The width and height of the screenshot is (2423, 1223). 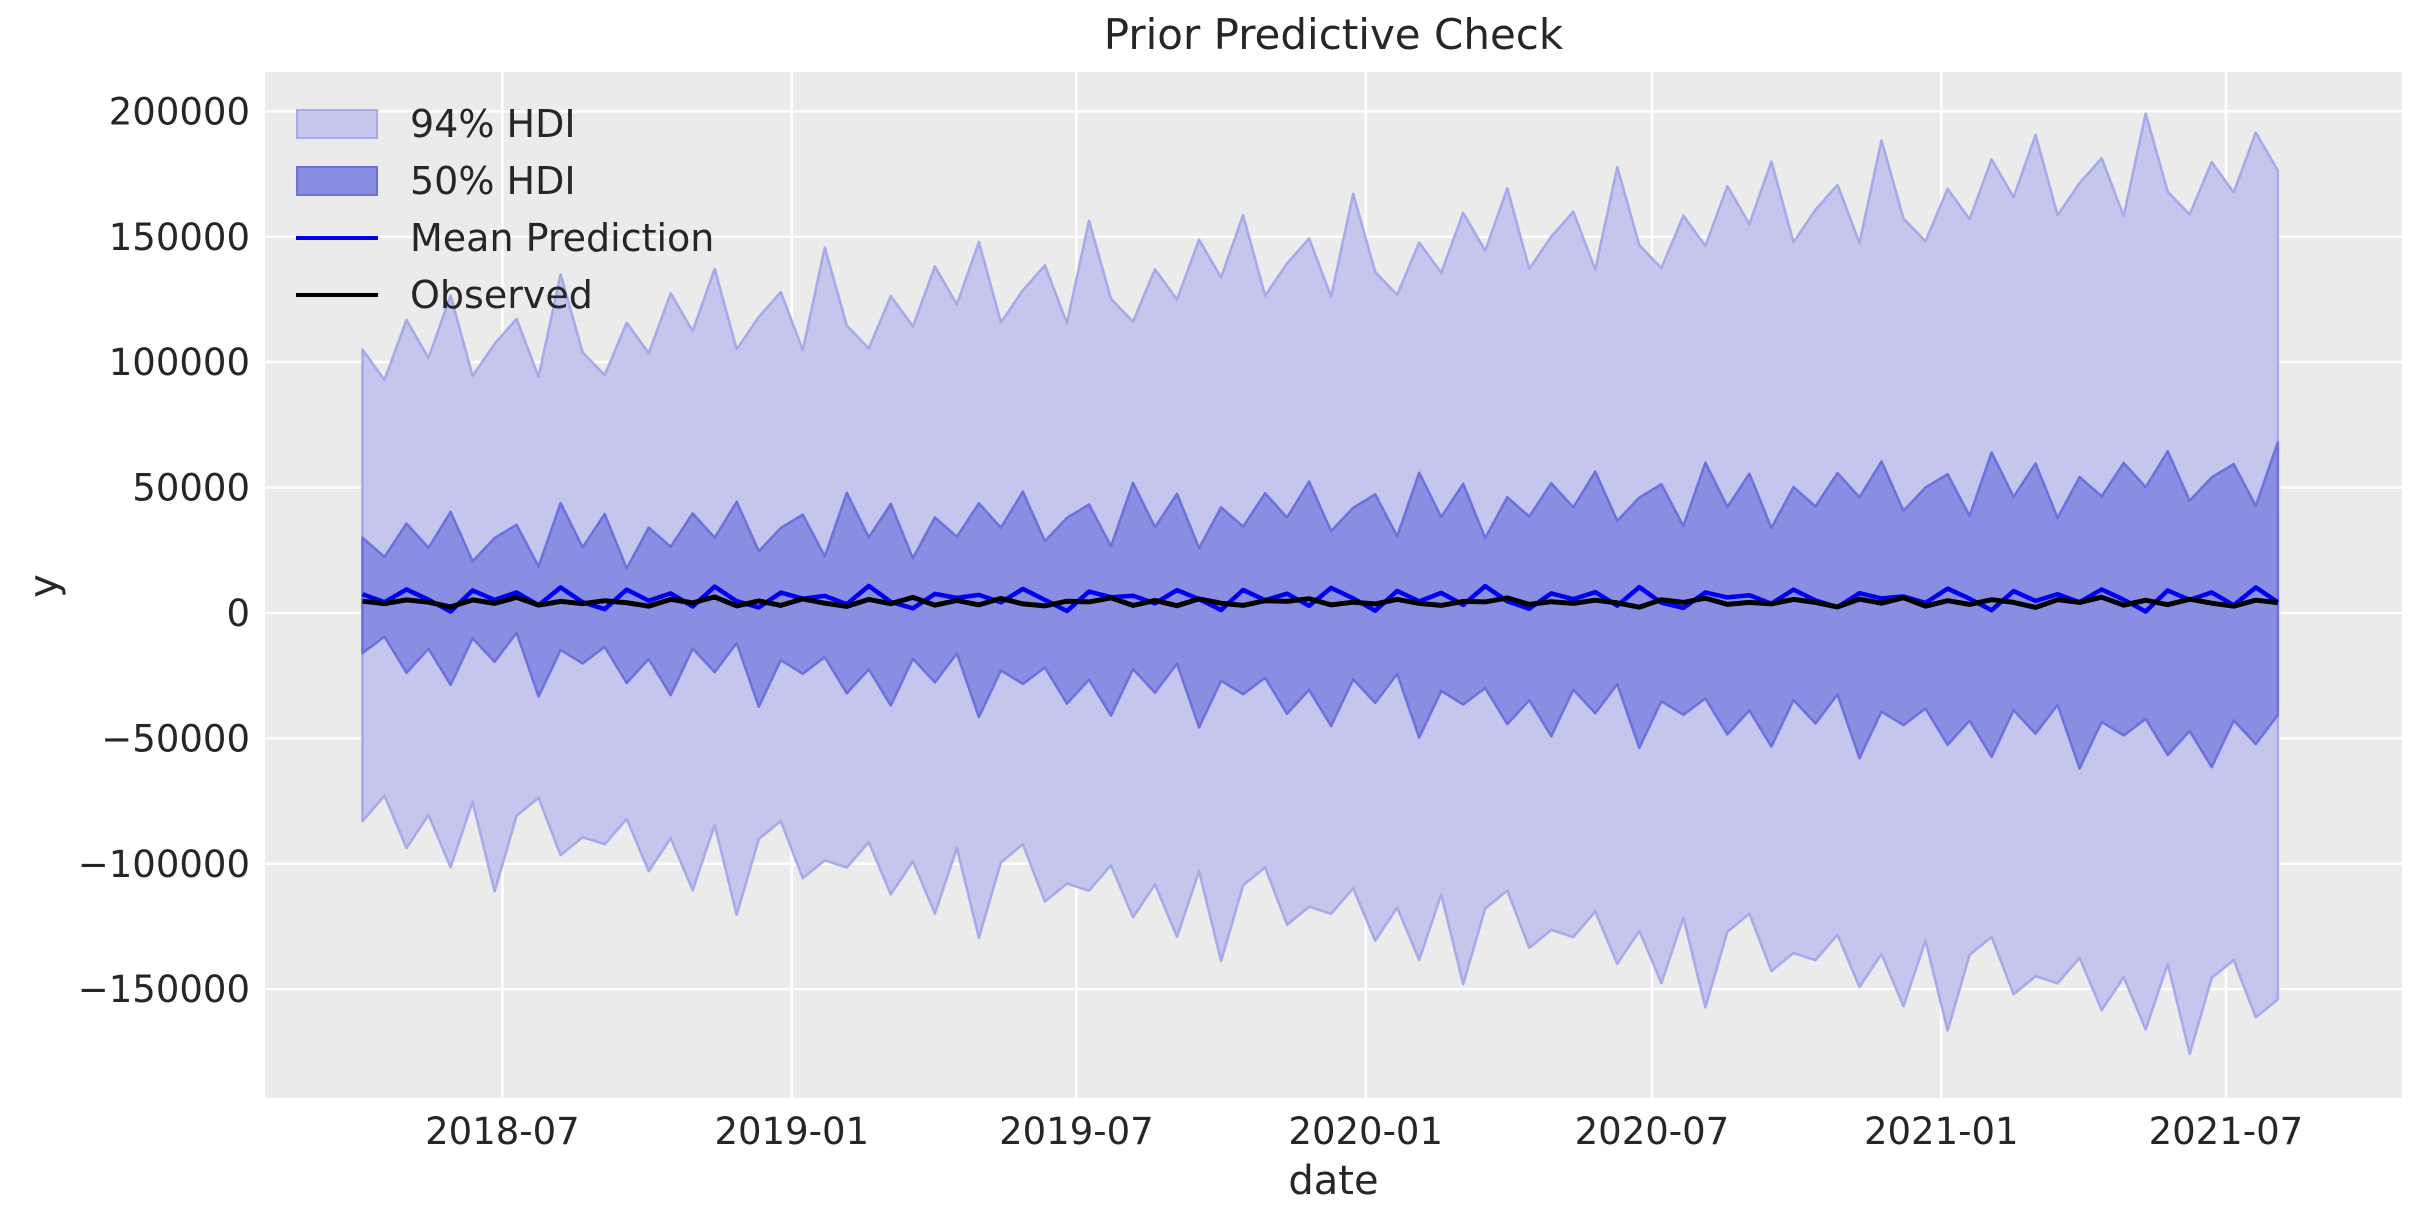 What do you see at coordinates (337, 237) in the screenshot?
I see `mean-line-swatch-icon` at bounding box center [337, 237].